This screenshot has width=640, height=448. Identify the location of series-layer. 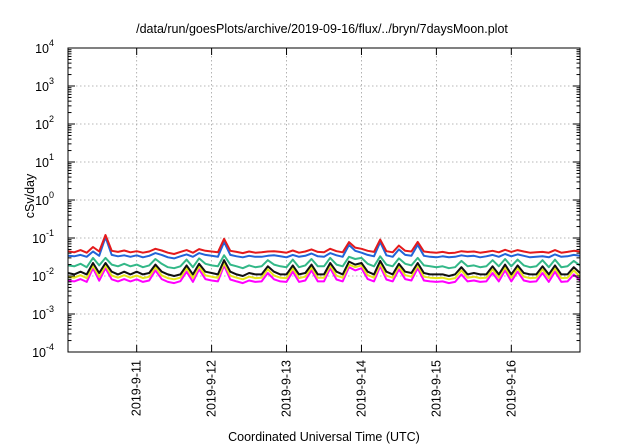
(324, 259).